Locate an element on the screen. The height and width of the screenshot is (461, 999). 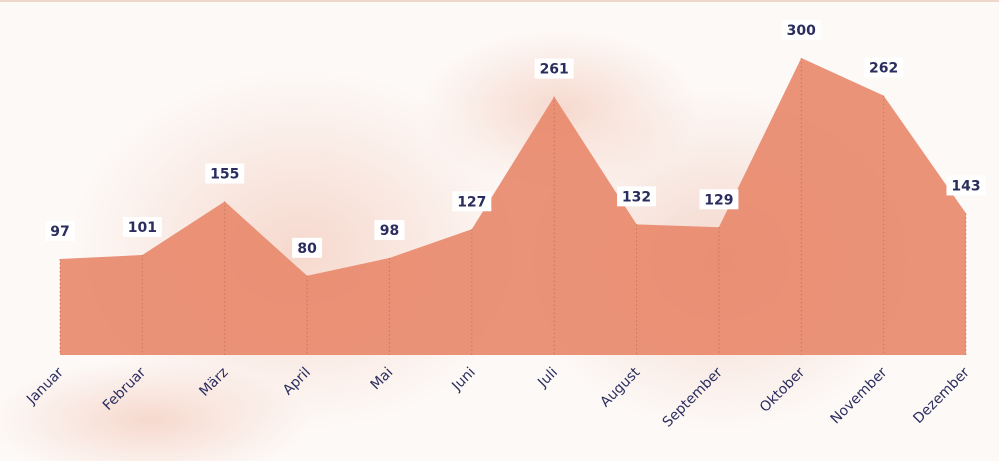
value-label: 155 is located at coordinates (224, 175).